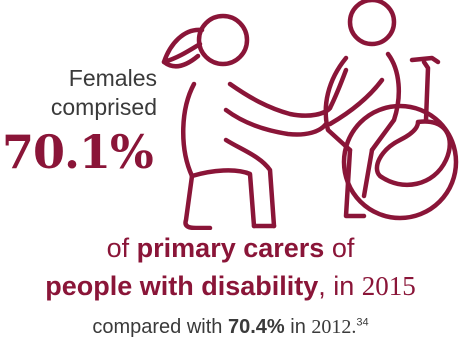  I want to click on headline-year: 2015, so click(388, 286).